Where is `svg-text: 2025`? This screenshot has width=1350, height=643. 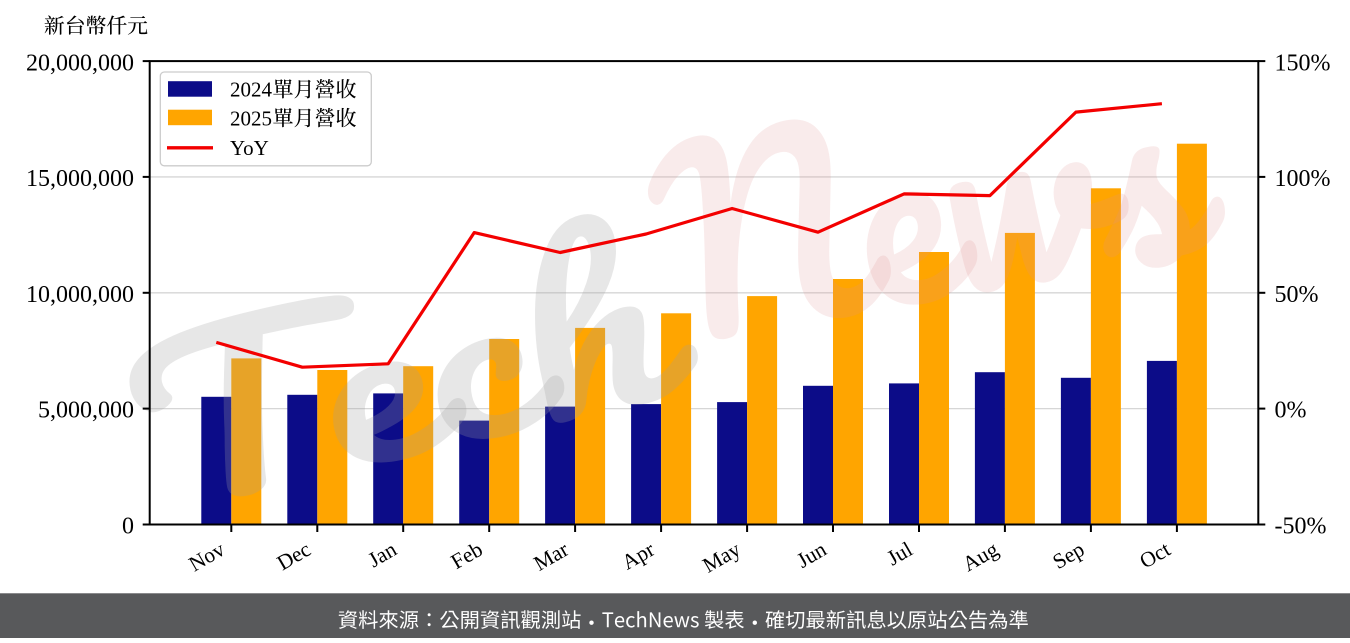 svg-text: 2025 is located at coordinates (251, 119).